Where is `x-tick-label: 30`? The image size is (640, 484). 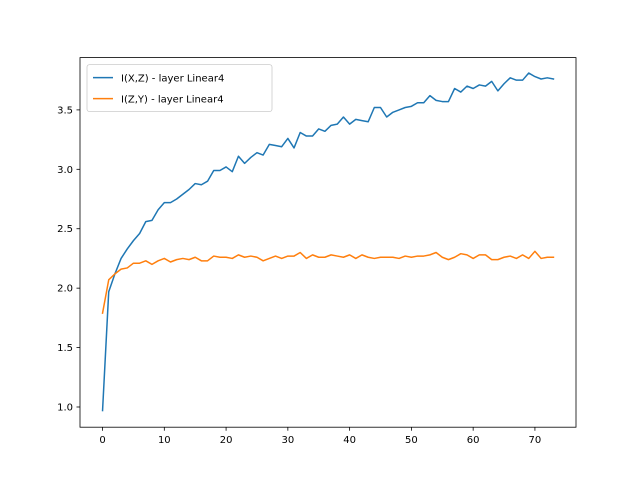 x-tick-label: 30 is located at coordinates (287, 440).